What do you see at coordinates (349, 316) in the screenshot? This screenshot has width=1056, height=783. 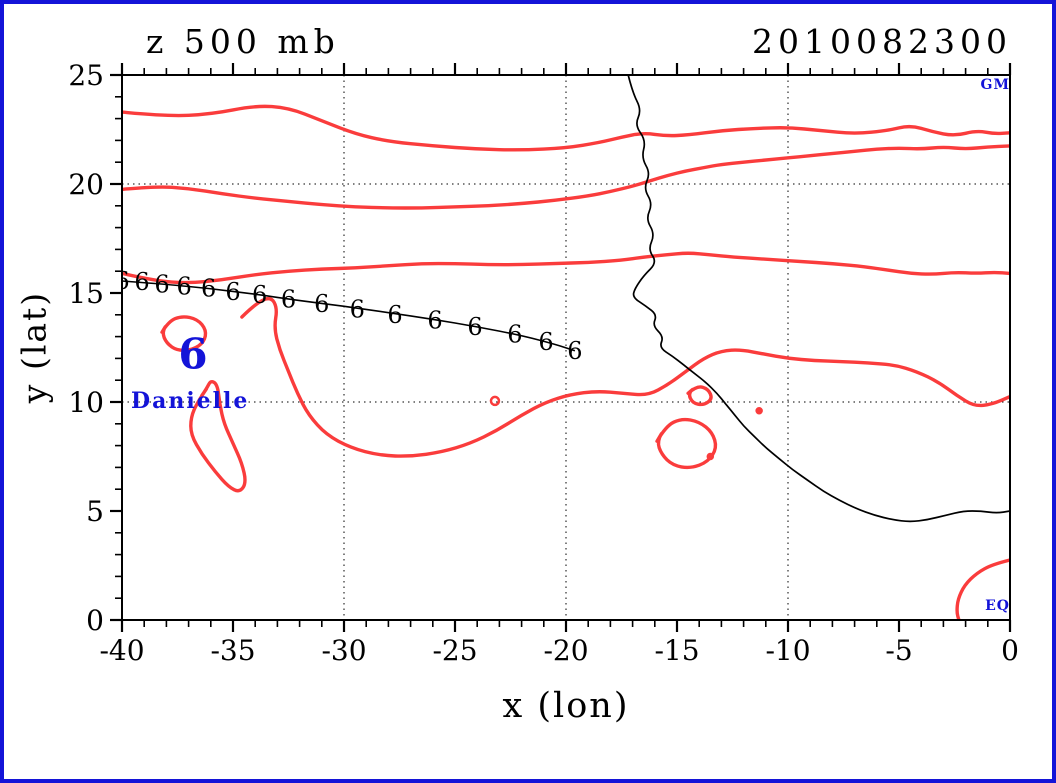 I see `storm-track` at bounding box center [349, 316].